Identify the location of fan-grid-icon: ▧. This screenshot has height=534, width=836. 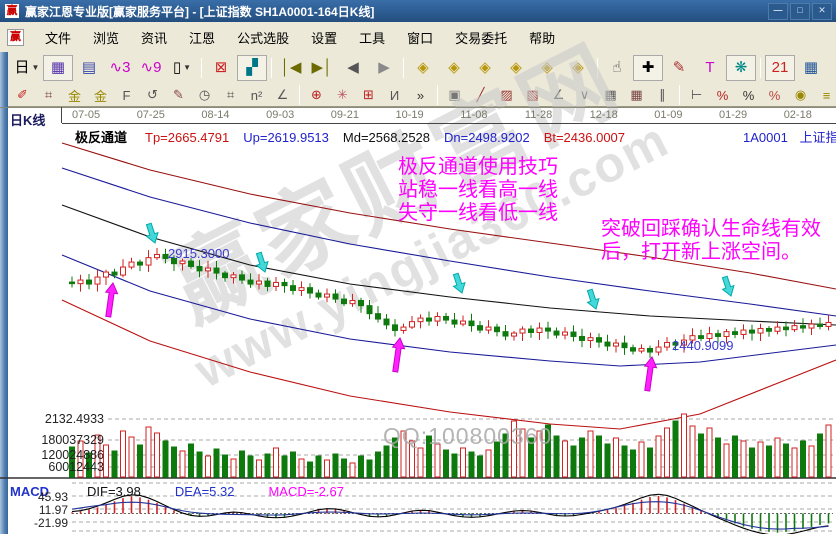
(532, 95).